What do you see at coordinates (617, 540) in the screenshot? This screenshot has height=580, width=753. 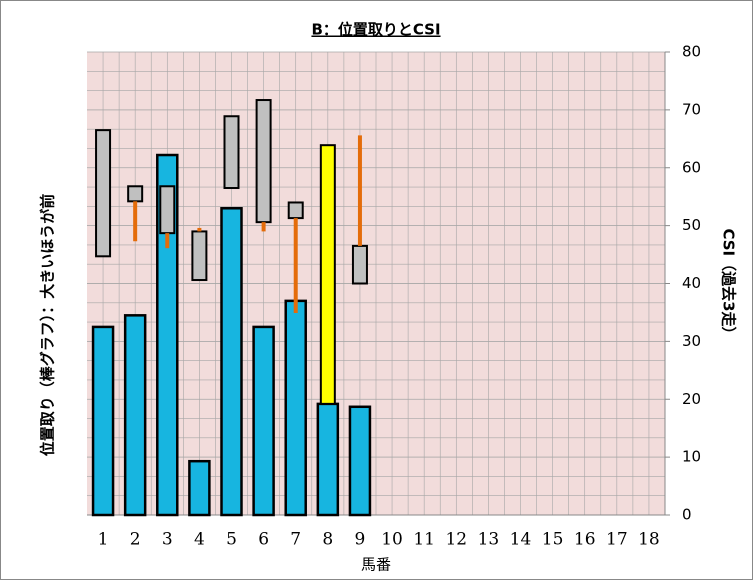 I see `x-tick-label: 17` at bounding box center [617, 540].